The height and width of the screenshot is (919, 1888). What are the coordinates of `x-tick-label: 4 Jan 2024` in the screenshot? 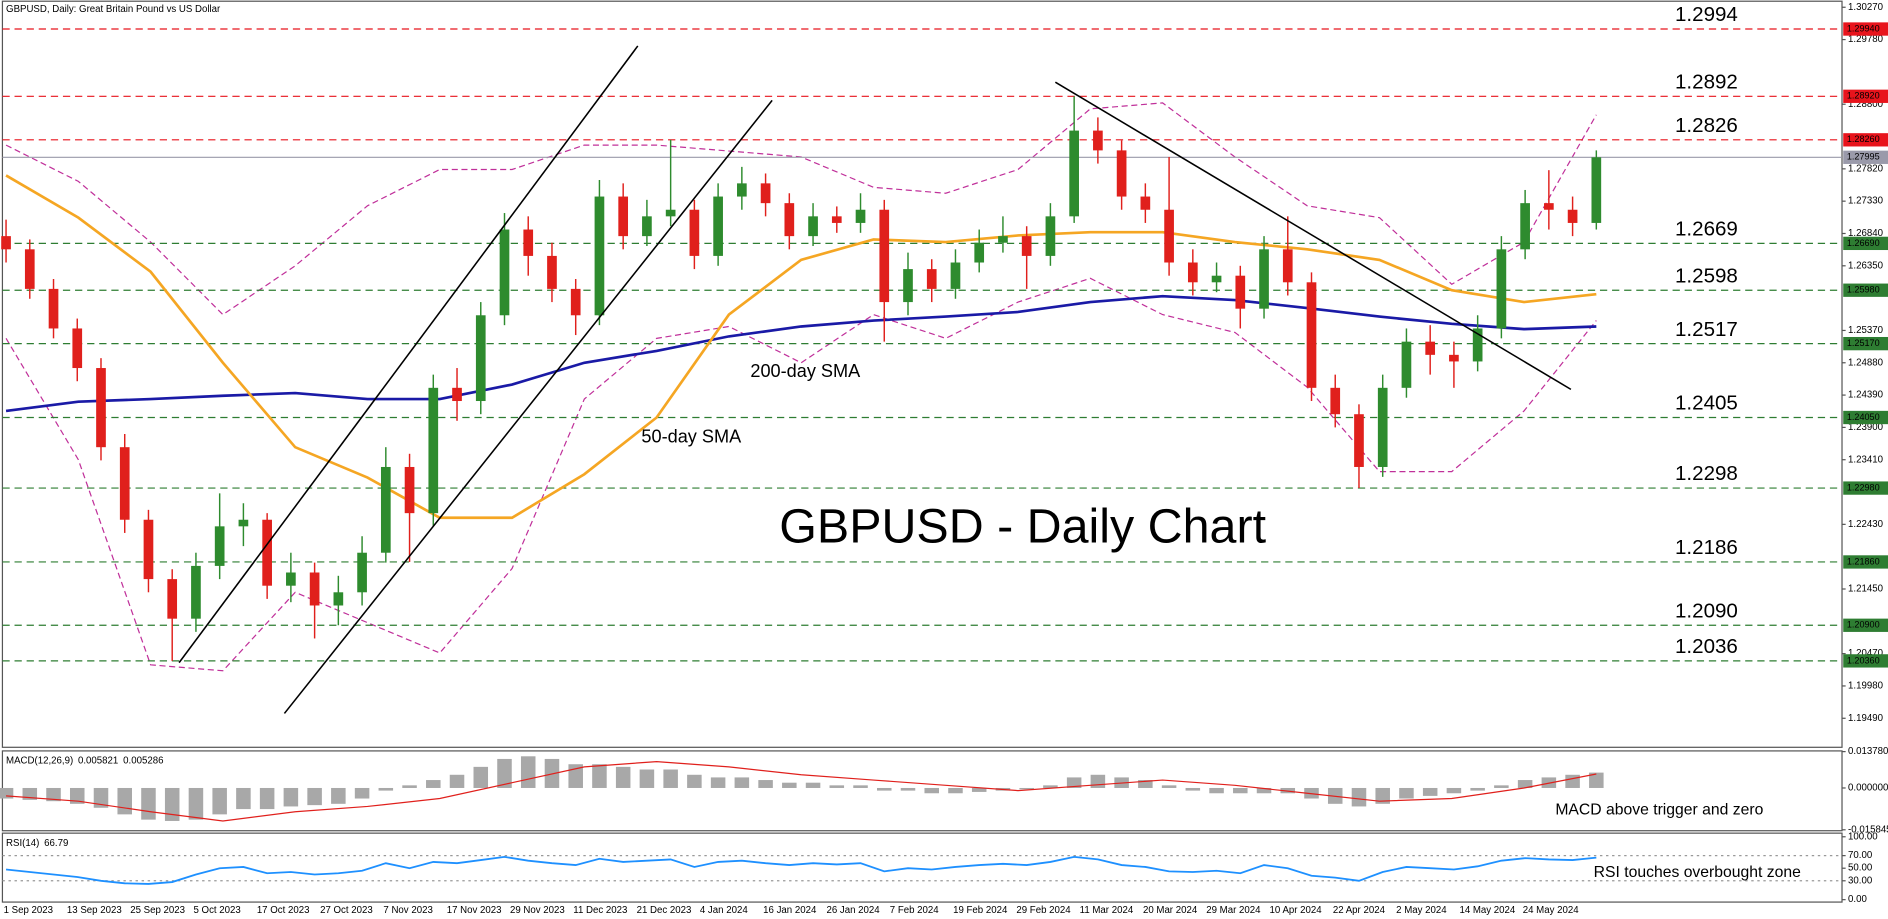 It's located at (724, 910).